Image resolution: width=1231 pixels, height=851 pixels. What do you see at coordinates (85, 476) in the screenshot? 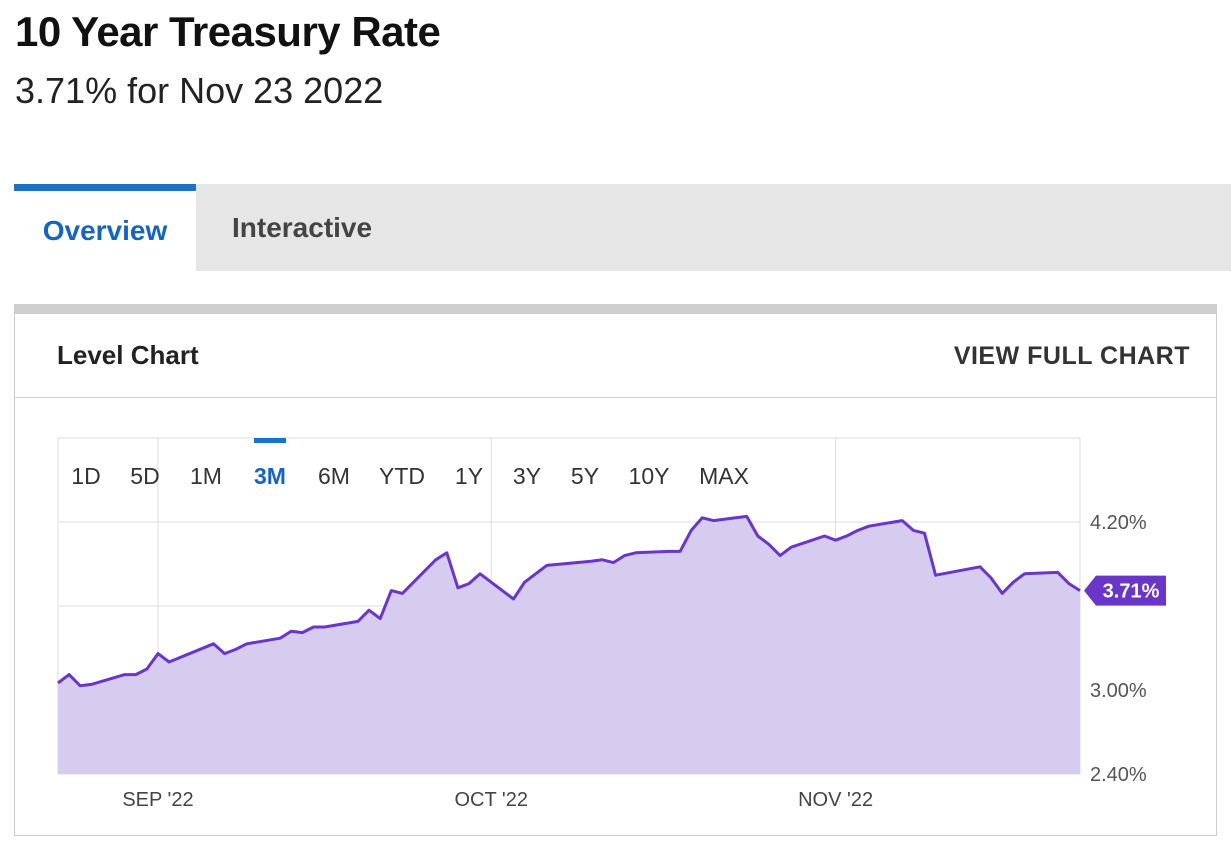
I see `range-button-1d: 1D` at bounding box center [85, 476].